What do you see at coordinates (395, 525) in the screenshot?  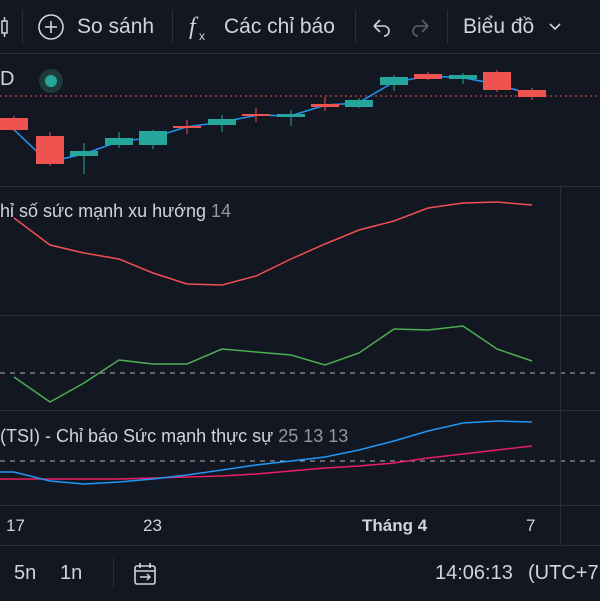 I see `time-label-month: Tháng 4` at bounding box center [395, 525].